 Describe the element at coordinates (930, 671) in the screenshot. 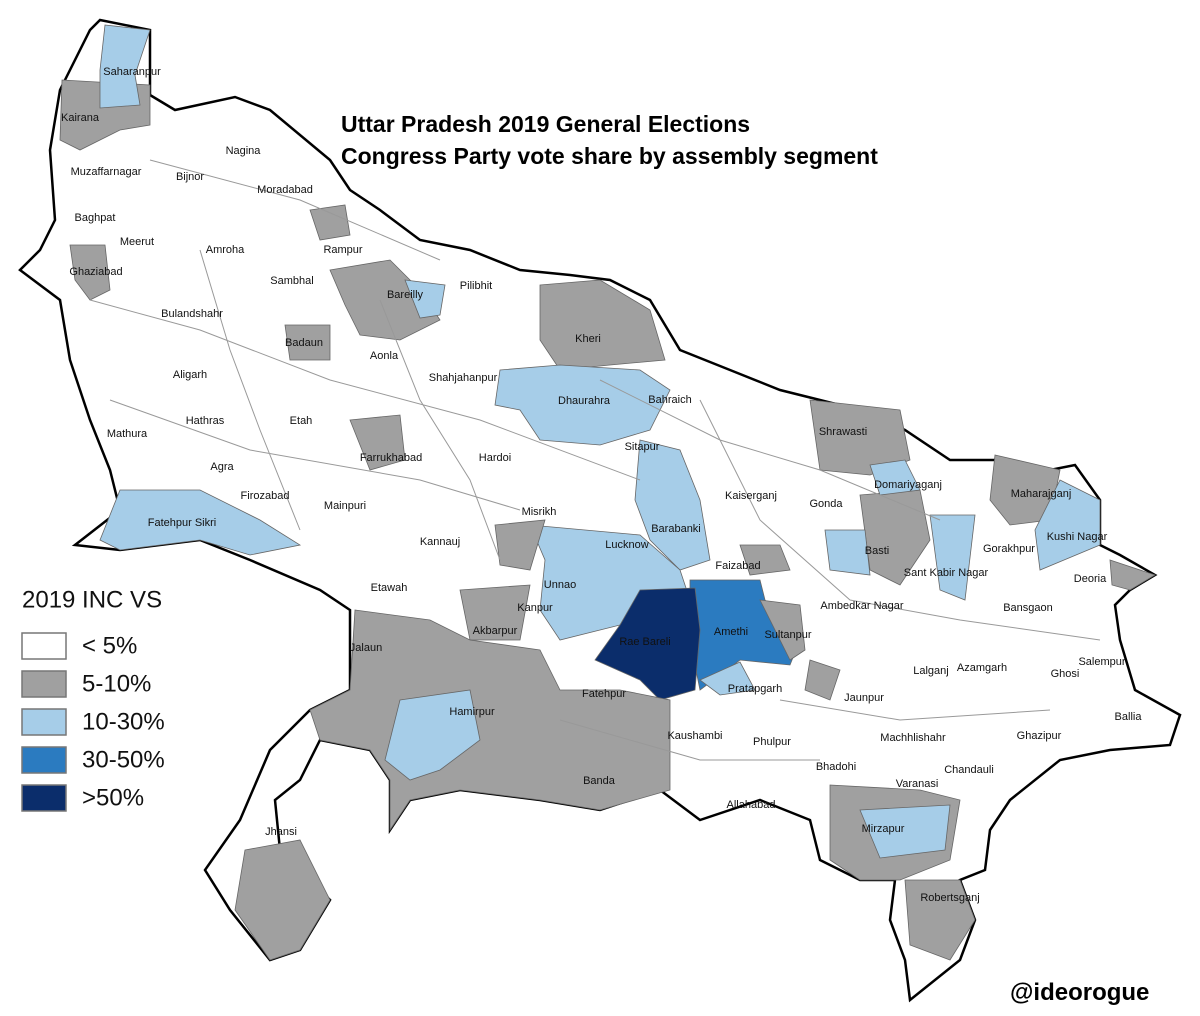

I see `place-label: Lalganj` at that location.